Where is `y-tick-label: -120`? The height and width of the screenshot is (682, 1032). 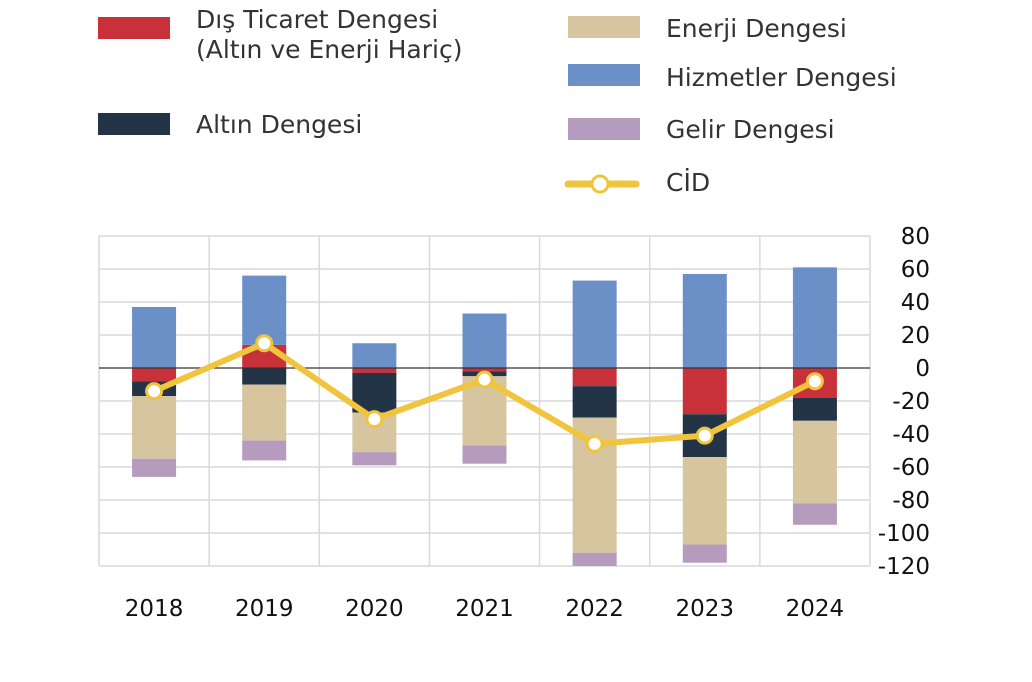 y-tick-label: -120 is located at coordinates (904, 567).